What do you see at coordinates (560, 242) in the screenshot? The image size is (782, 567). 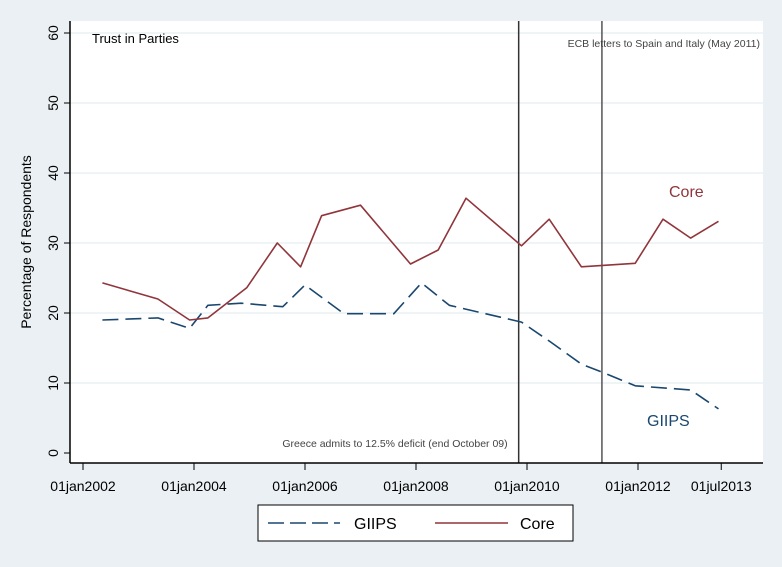 I see `event-lines` at bounding box center [560, 242].